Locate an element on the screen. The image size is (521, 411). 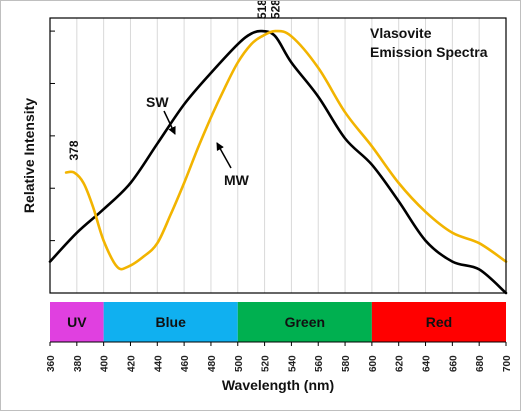
band-green is located at coordinates (304, 322).